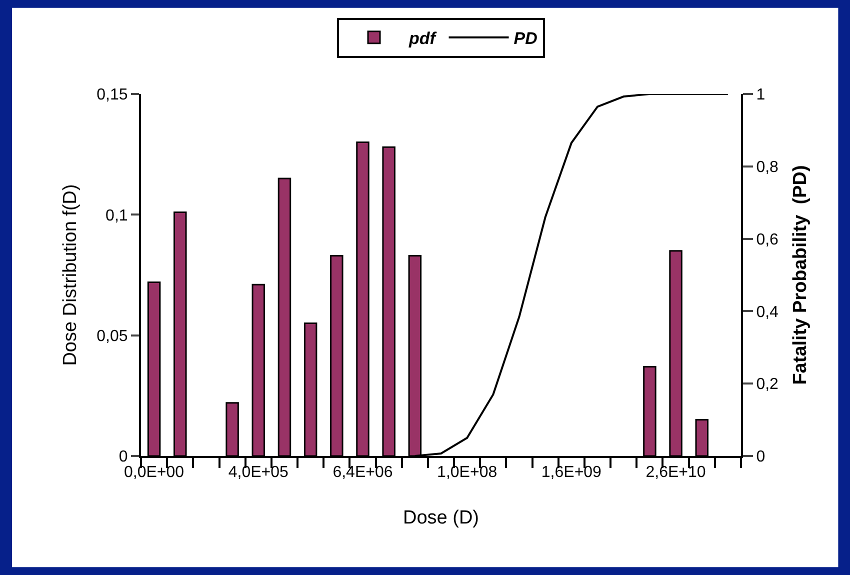  I want to click on y-tick-label: 0, so click(123, 457).